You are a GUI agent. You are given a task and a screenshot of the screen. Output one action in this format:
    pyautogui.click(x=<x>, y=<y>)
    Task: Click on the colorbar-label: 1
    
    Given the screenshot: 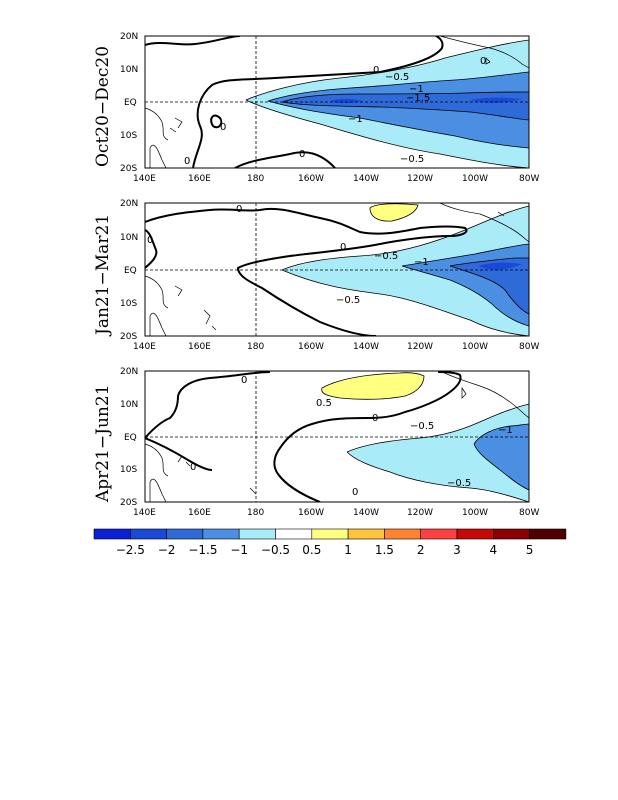 What is the action you would take?
    pyautogui.click(x=348, y=550)
    